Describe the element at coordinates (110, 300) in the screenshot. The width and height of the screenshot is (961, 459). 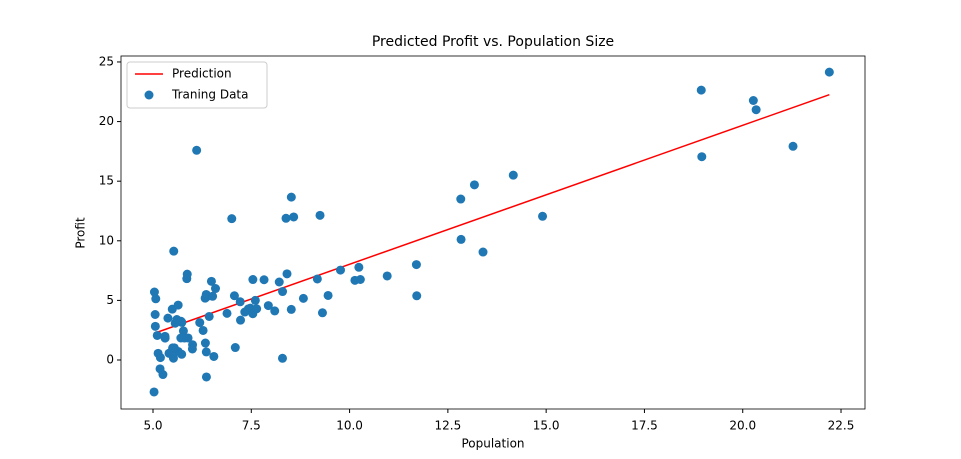
I see `y-tick-label: 5` at that location.